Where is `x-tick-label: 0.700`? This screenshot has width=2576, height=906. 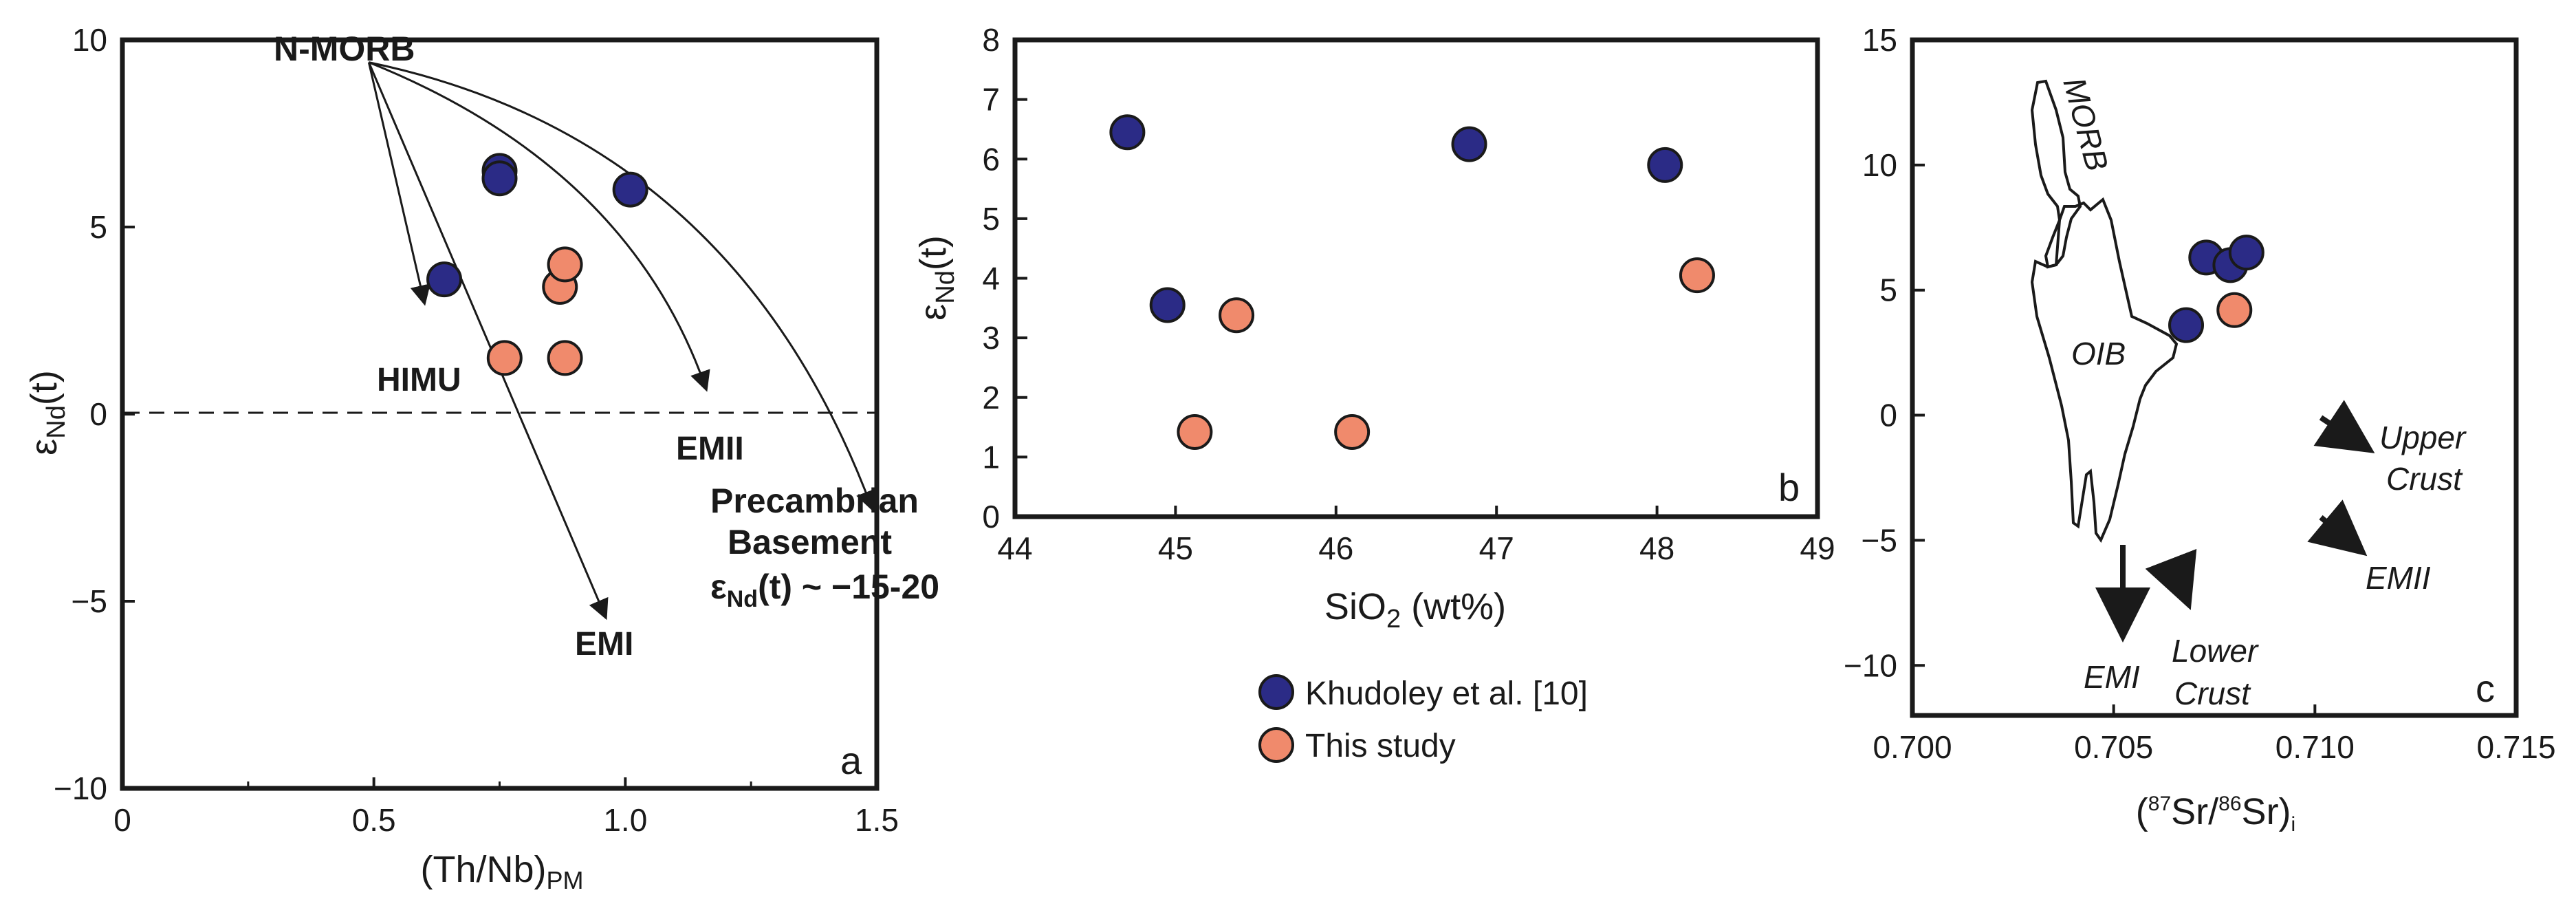
x-tick-label: 0.700 is located at coordinates (1912, 747).